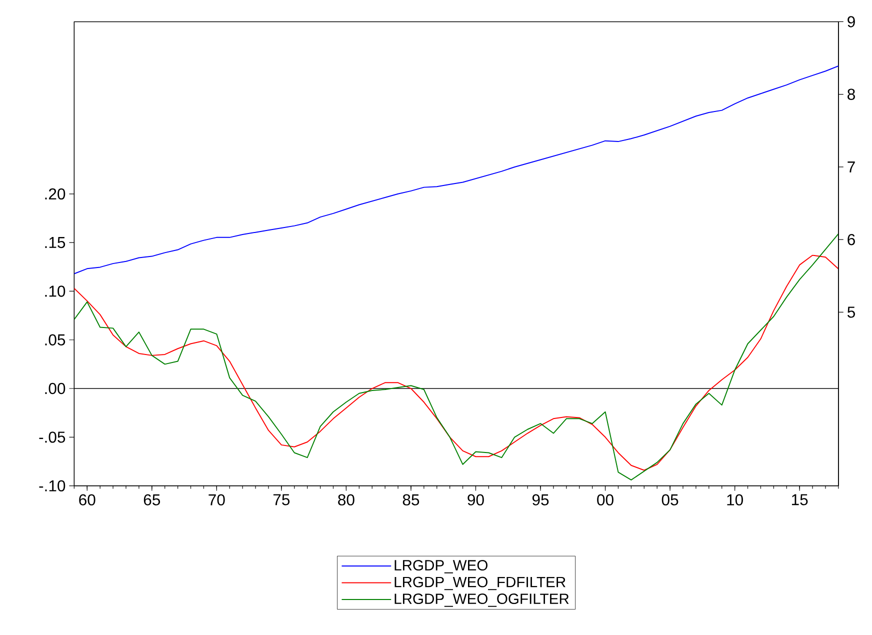 Image resolution: width=872 pixels, height=635 pixels. Describe the element at coordinates (281, 500) in the screenshot. I see `x-tick-label: 75` at that location.